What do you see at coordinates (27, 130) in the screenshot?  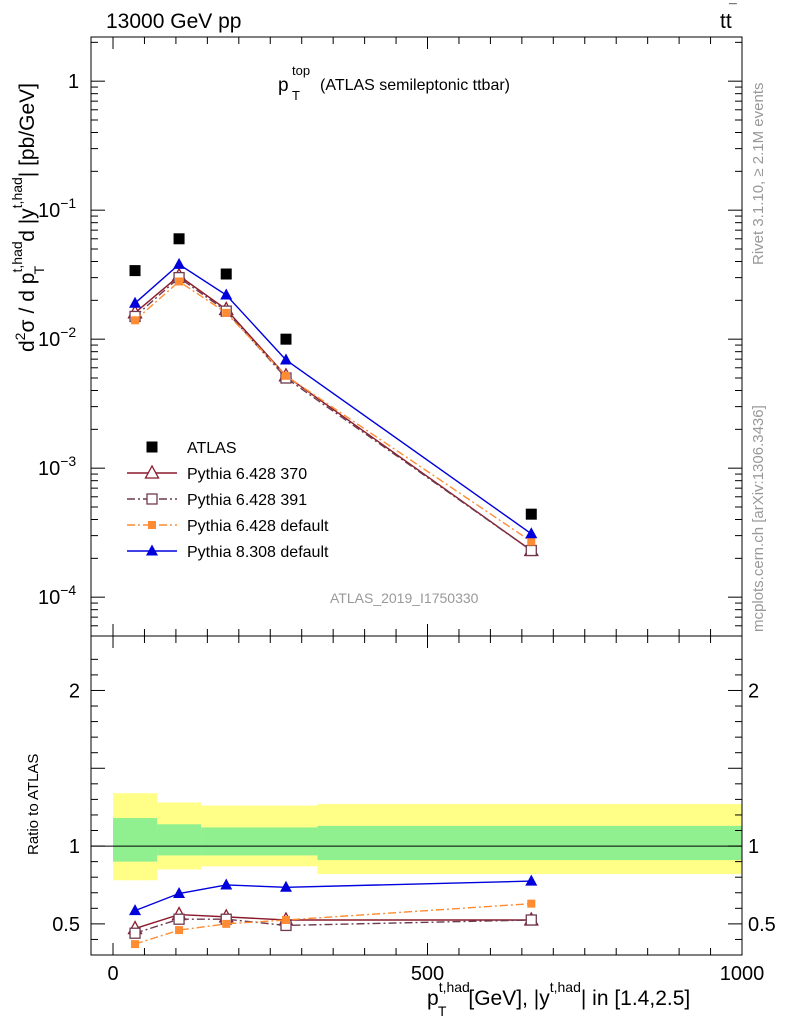 I see `ylabel-rest: | [pb/GeV]` at bounding box center [27, 130].